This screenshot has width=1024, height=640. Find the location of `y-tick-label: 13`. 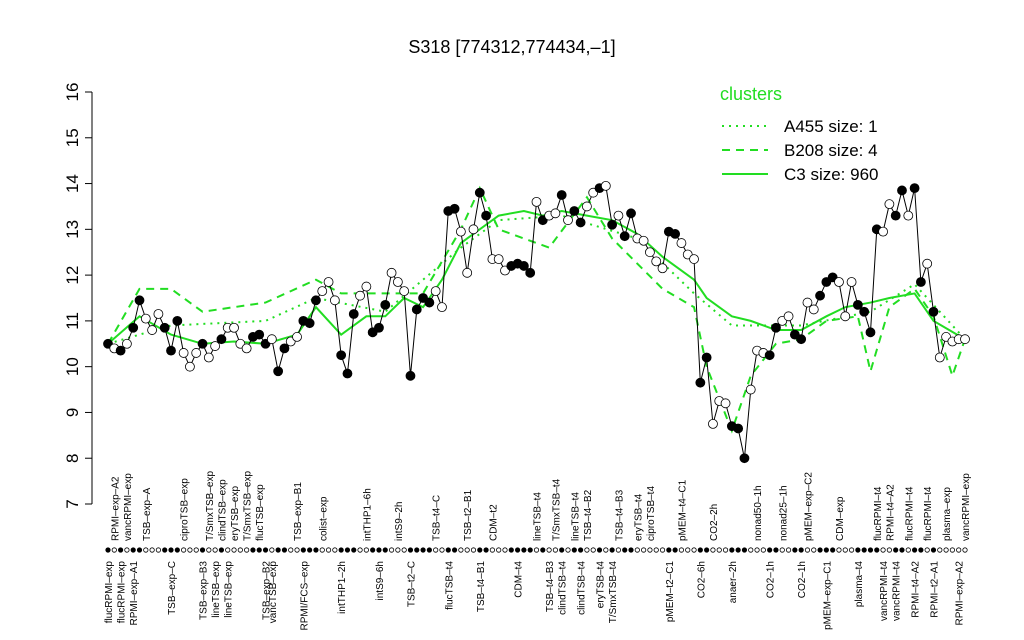

y-tick-label: 13 is located at coordinates (72, 229).